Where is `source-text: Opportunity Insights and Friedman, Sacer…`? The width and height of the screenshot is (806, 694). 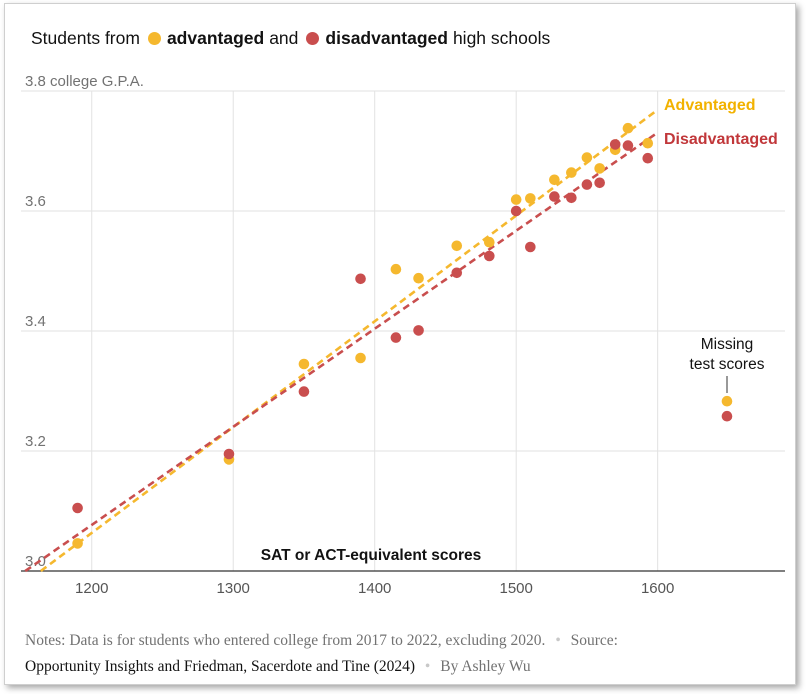 source-text: Opportunity Insights and Friedman, Sacer… is located at coordinates (220, 666).